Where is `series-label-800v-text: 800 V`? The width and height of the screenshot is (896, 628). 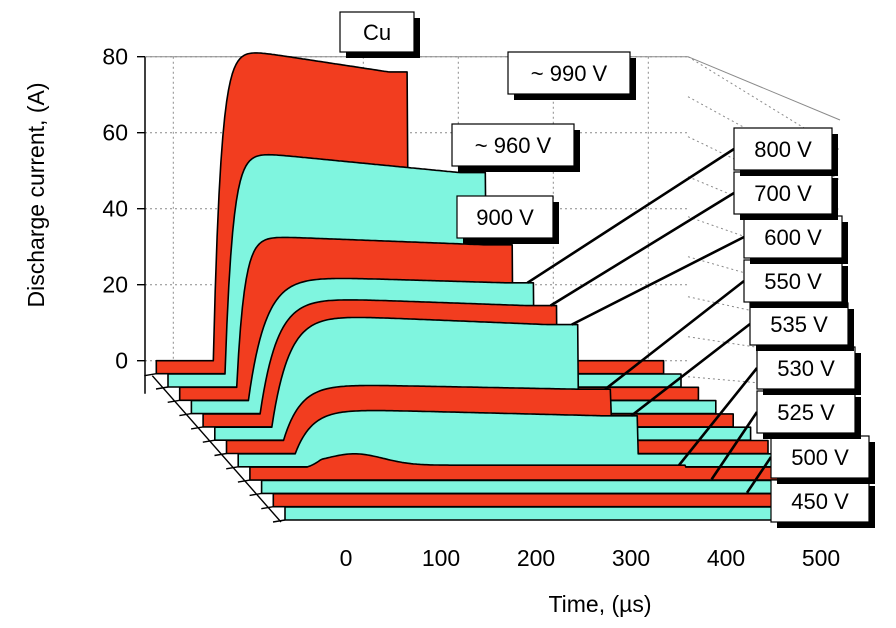
series-label-800v-text: 800 V is located at coordinates (783, 149).